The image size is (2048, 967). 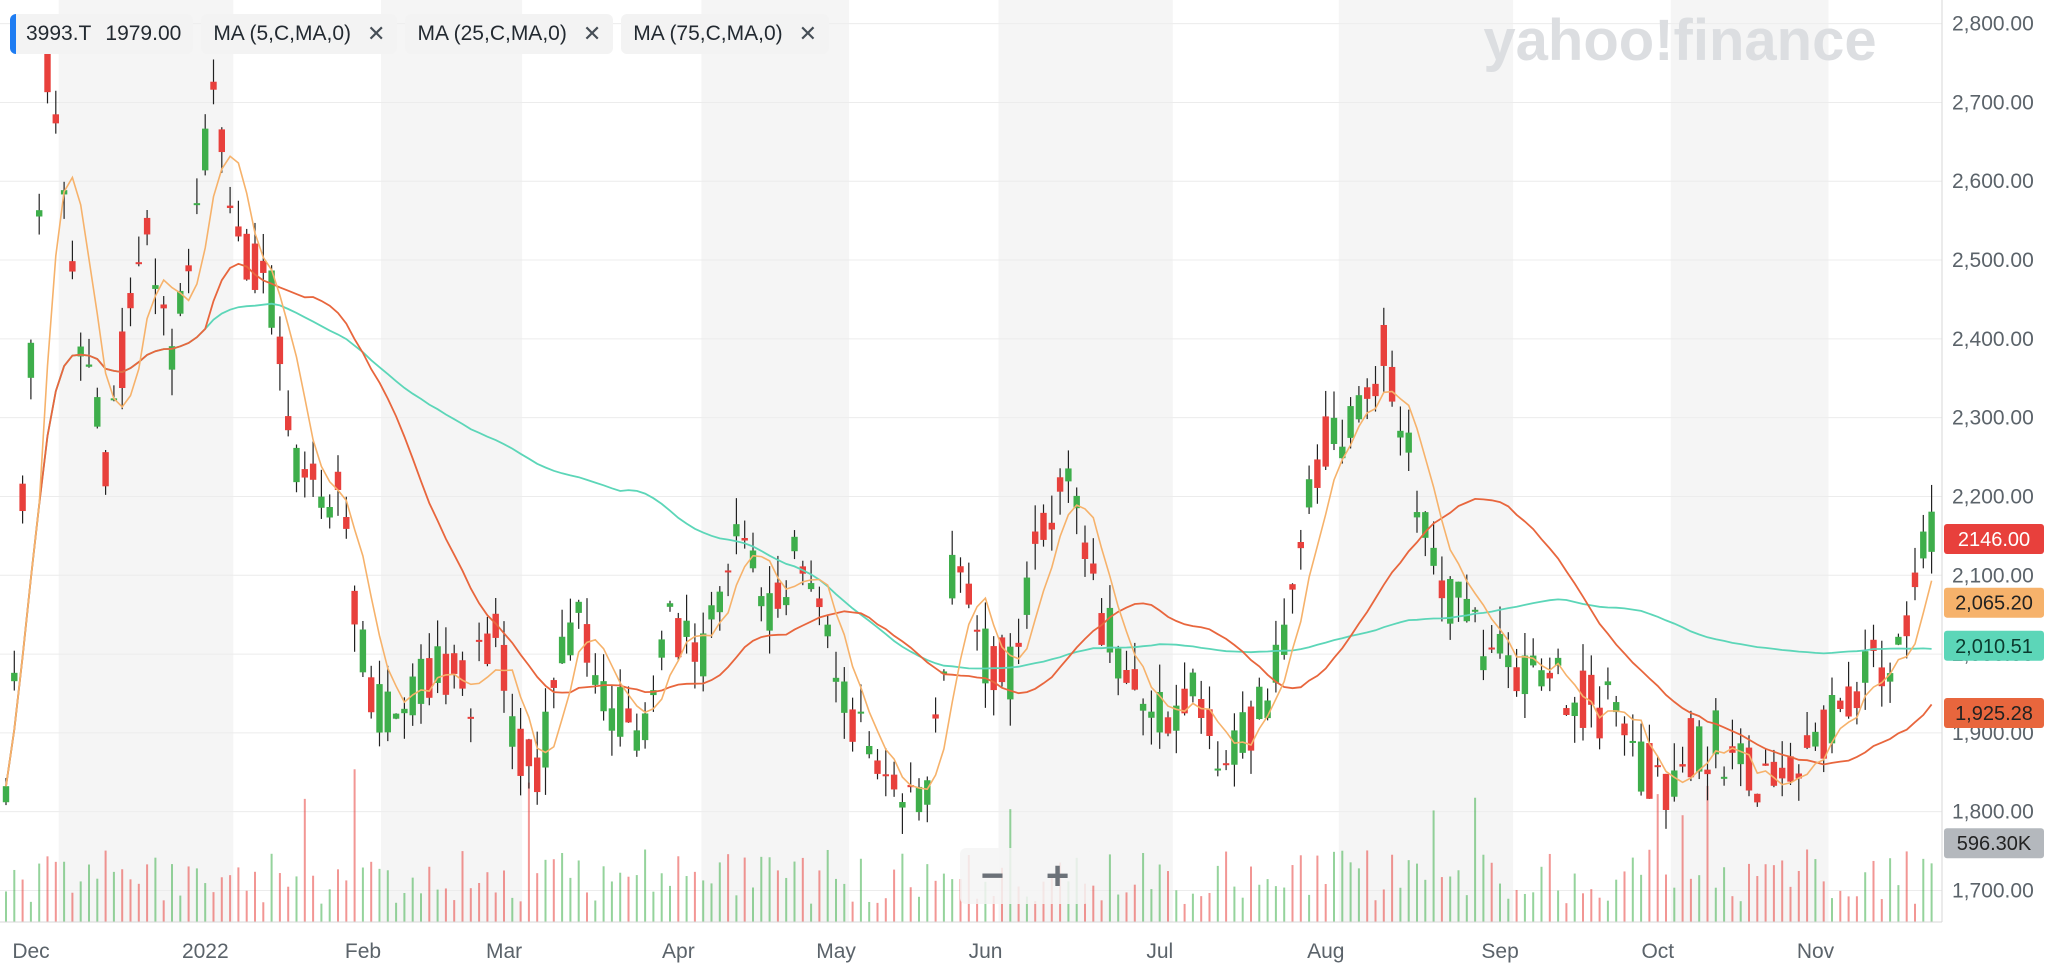 What do you see at coordinates (1993, 890) in the screenshot?
I see `y-tick-label: 1,700.00` at bounding box center [1993, 890].